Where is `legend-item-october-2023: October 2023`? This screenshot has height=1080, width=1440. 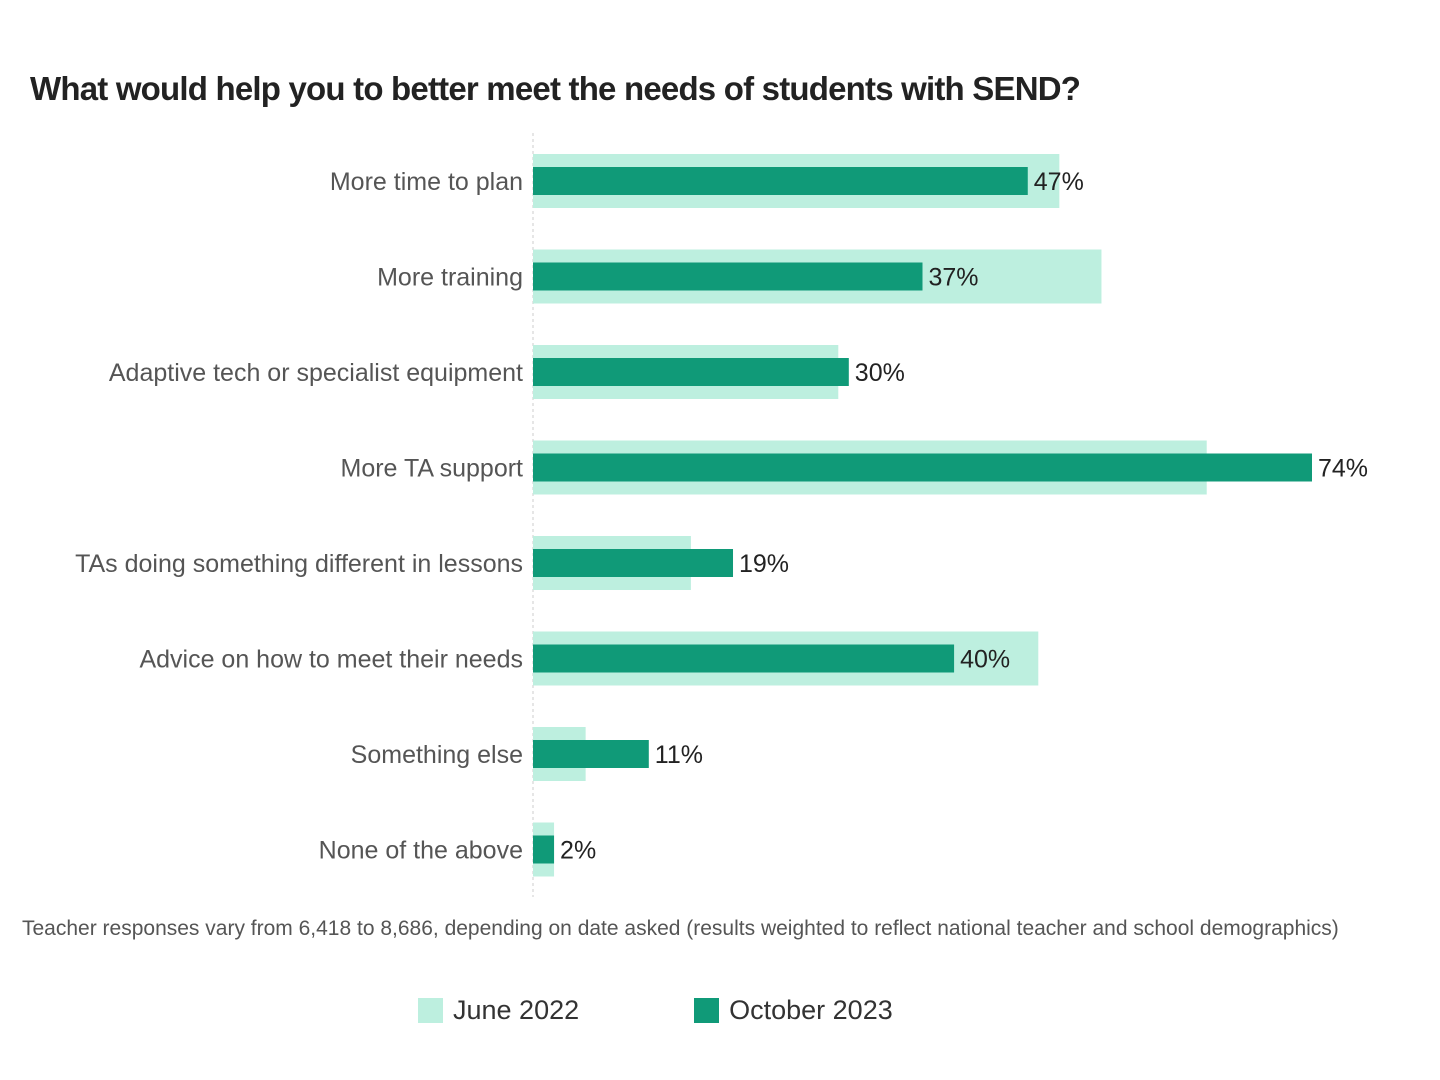
legend-item-october-2023: October 2023 is located at coordinates (793, 1010).